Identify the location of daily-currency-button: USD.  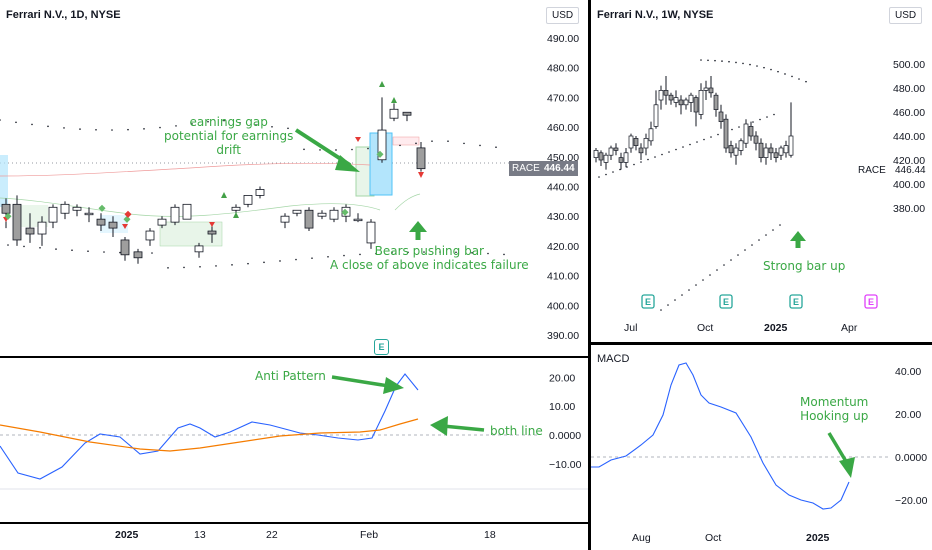
(563, 15).